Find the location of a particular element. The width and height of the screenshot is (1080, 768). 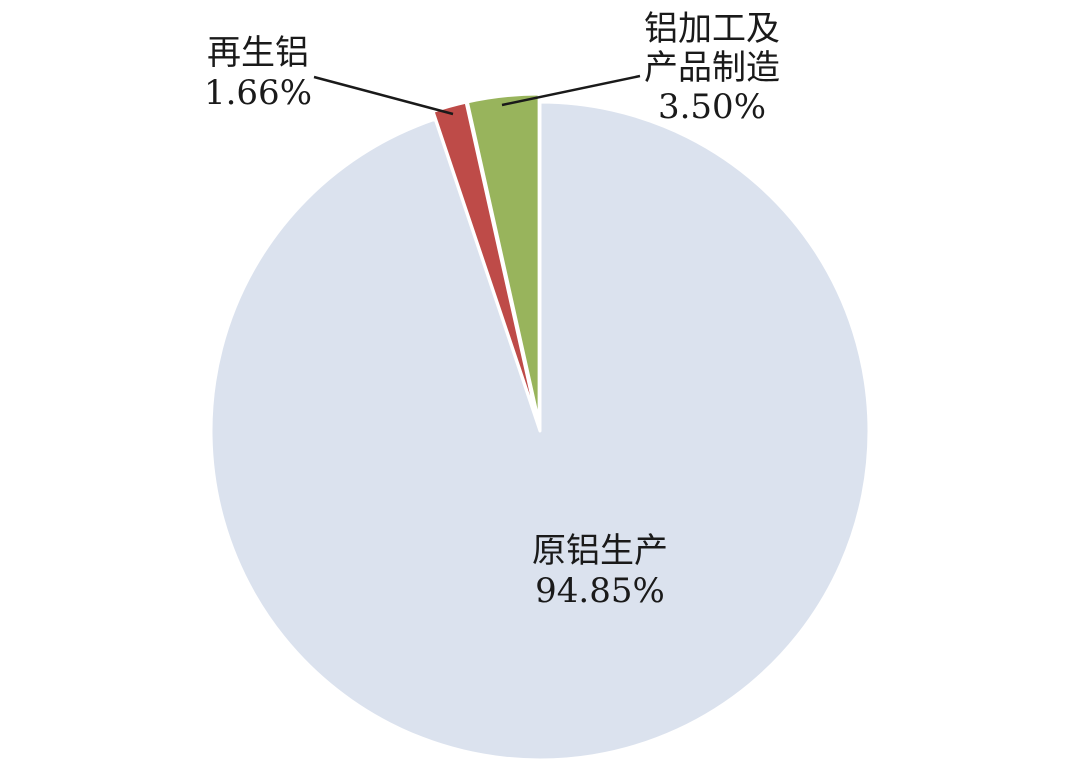

slice-aluminum-processing-leader-line is located at coordinates (571, 90).